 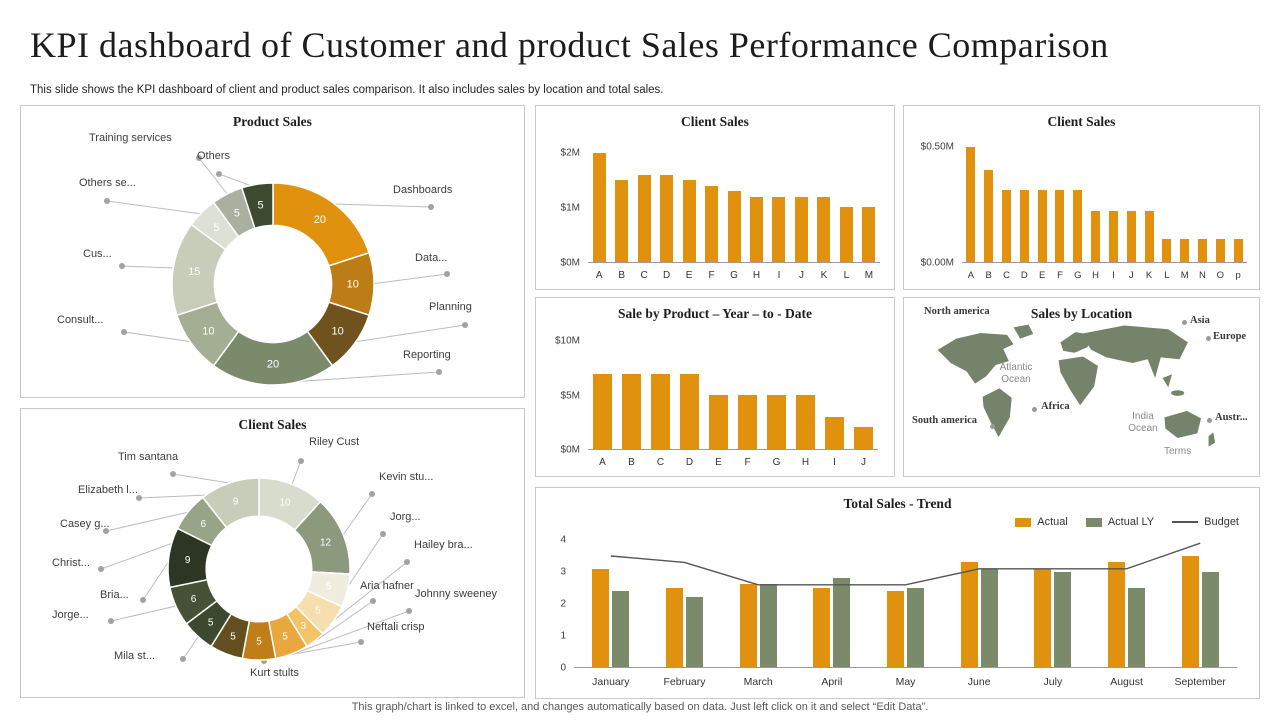 What do you see at coordinates (450, 307) in the screenshot?
I see `callout-planning: Planning` at bounding box center [450, 307].